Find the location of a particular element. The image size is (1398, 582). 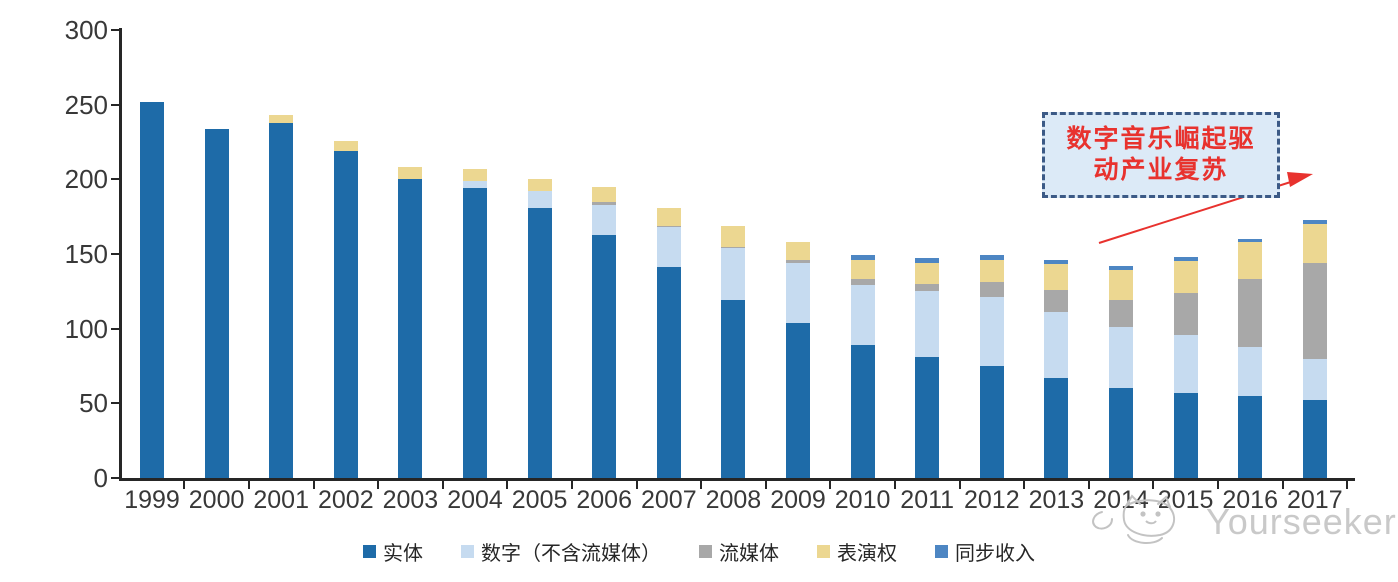

x-axis-label: 2003 is located at coordinates (410, 500).